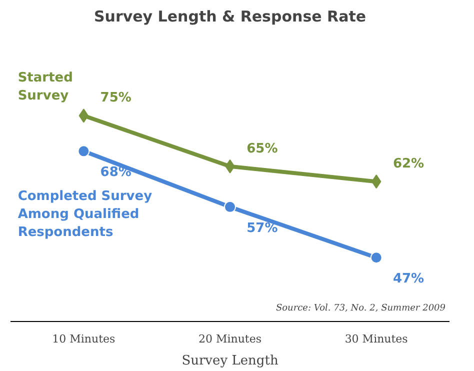  Describe the element at coordinates (408, 164) in the screenshot. I see `data-label: 62%` at that location.